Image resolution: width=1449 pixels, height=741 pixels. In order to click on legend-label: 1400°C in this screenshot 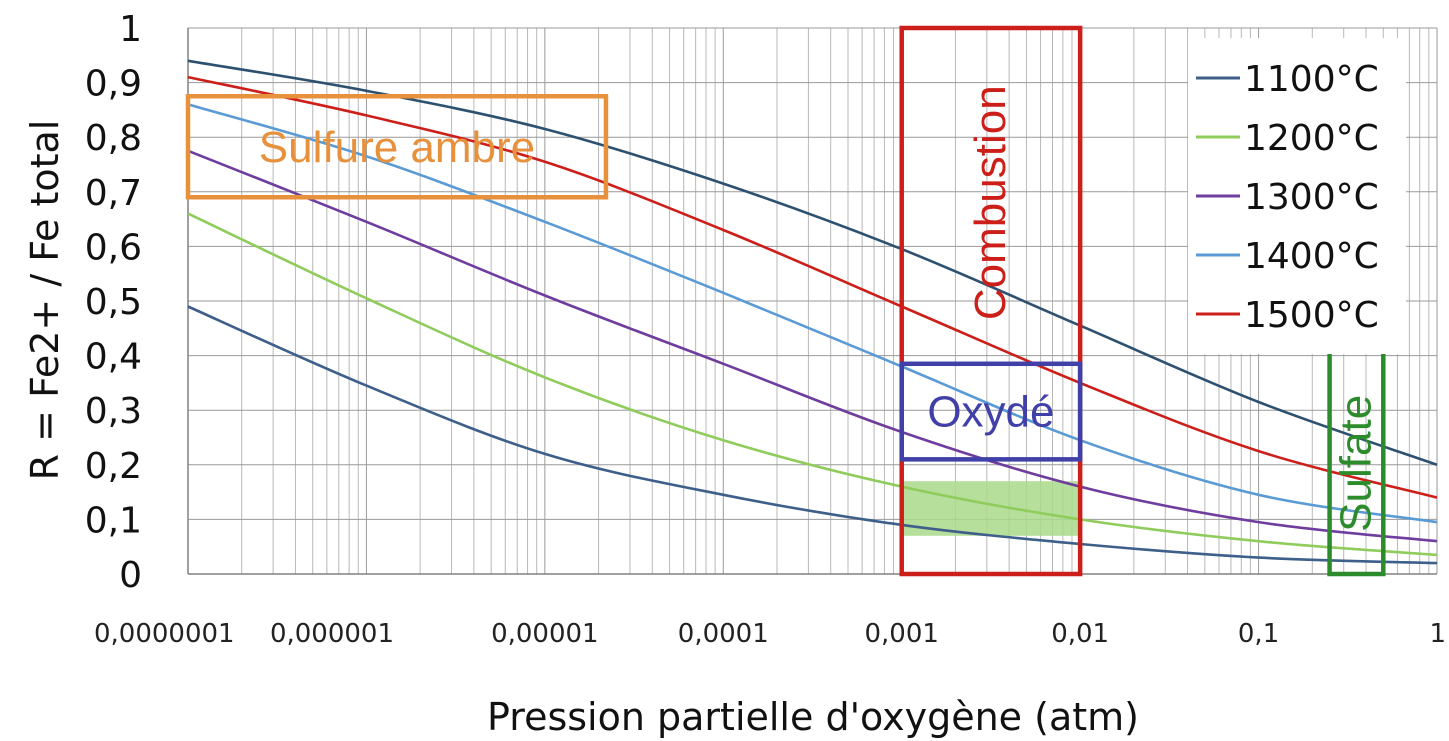, I will do `click(1311, 256)`.